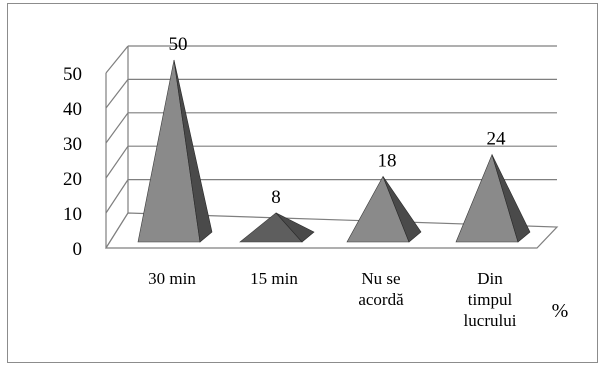 The image size is (608, 368). What do you see at coordinates (172, 278) in the screenshot?
I see `x-tick-label: 30 min` at bounding box center [172, 278].